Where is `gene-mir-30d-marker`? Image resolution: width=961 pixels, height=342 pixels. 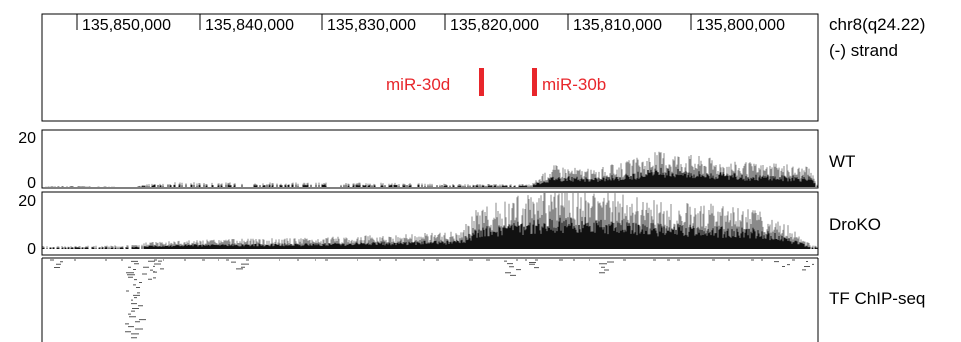 gene-mir-30d-marker is located at coordinates (481, 82).